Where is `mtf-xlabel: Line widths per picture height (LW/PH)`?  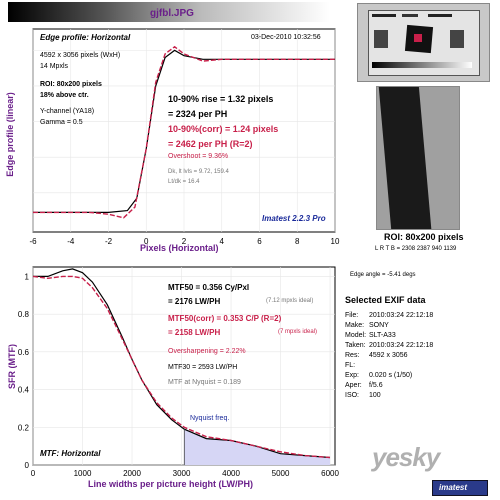 mtf-xlabel: Line widths per picture height (LW/PH) is located at coordinates (171, 484).